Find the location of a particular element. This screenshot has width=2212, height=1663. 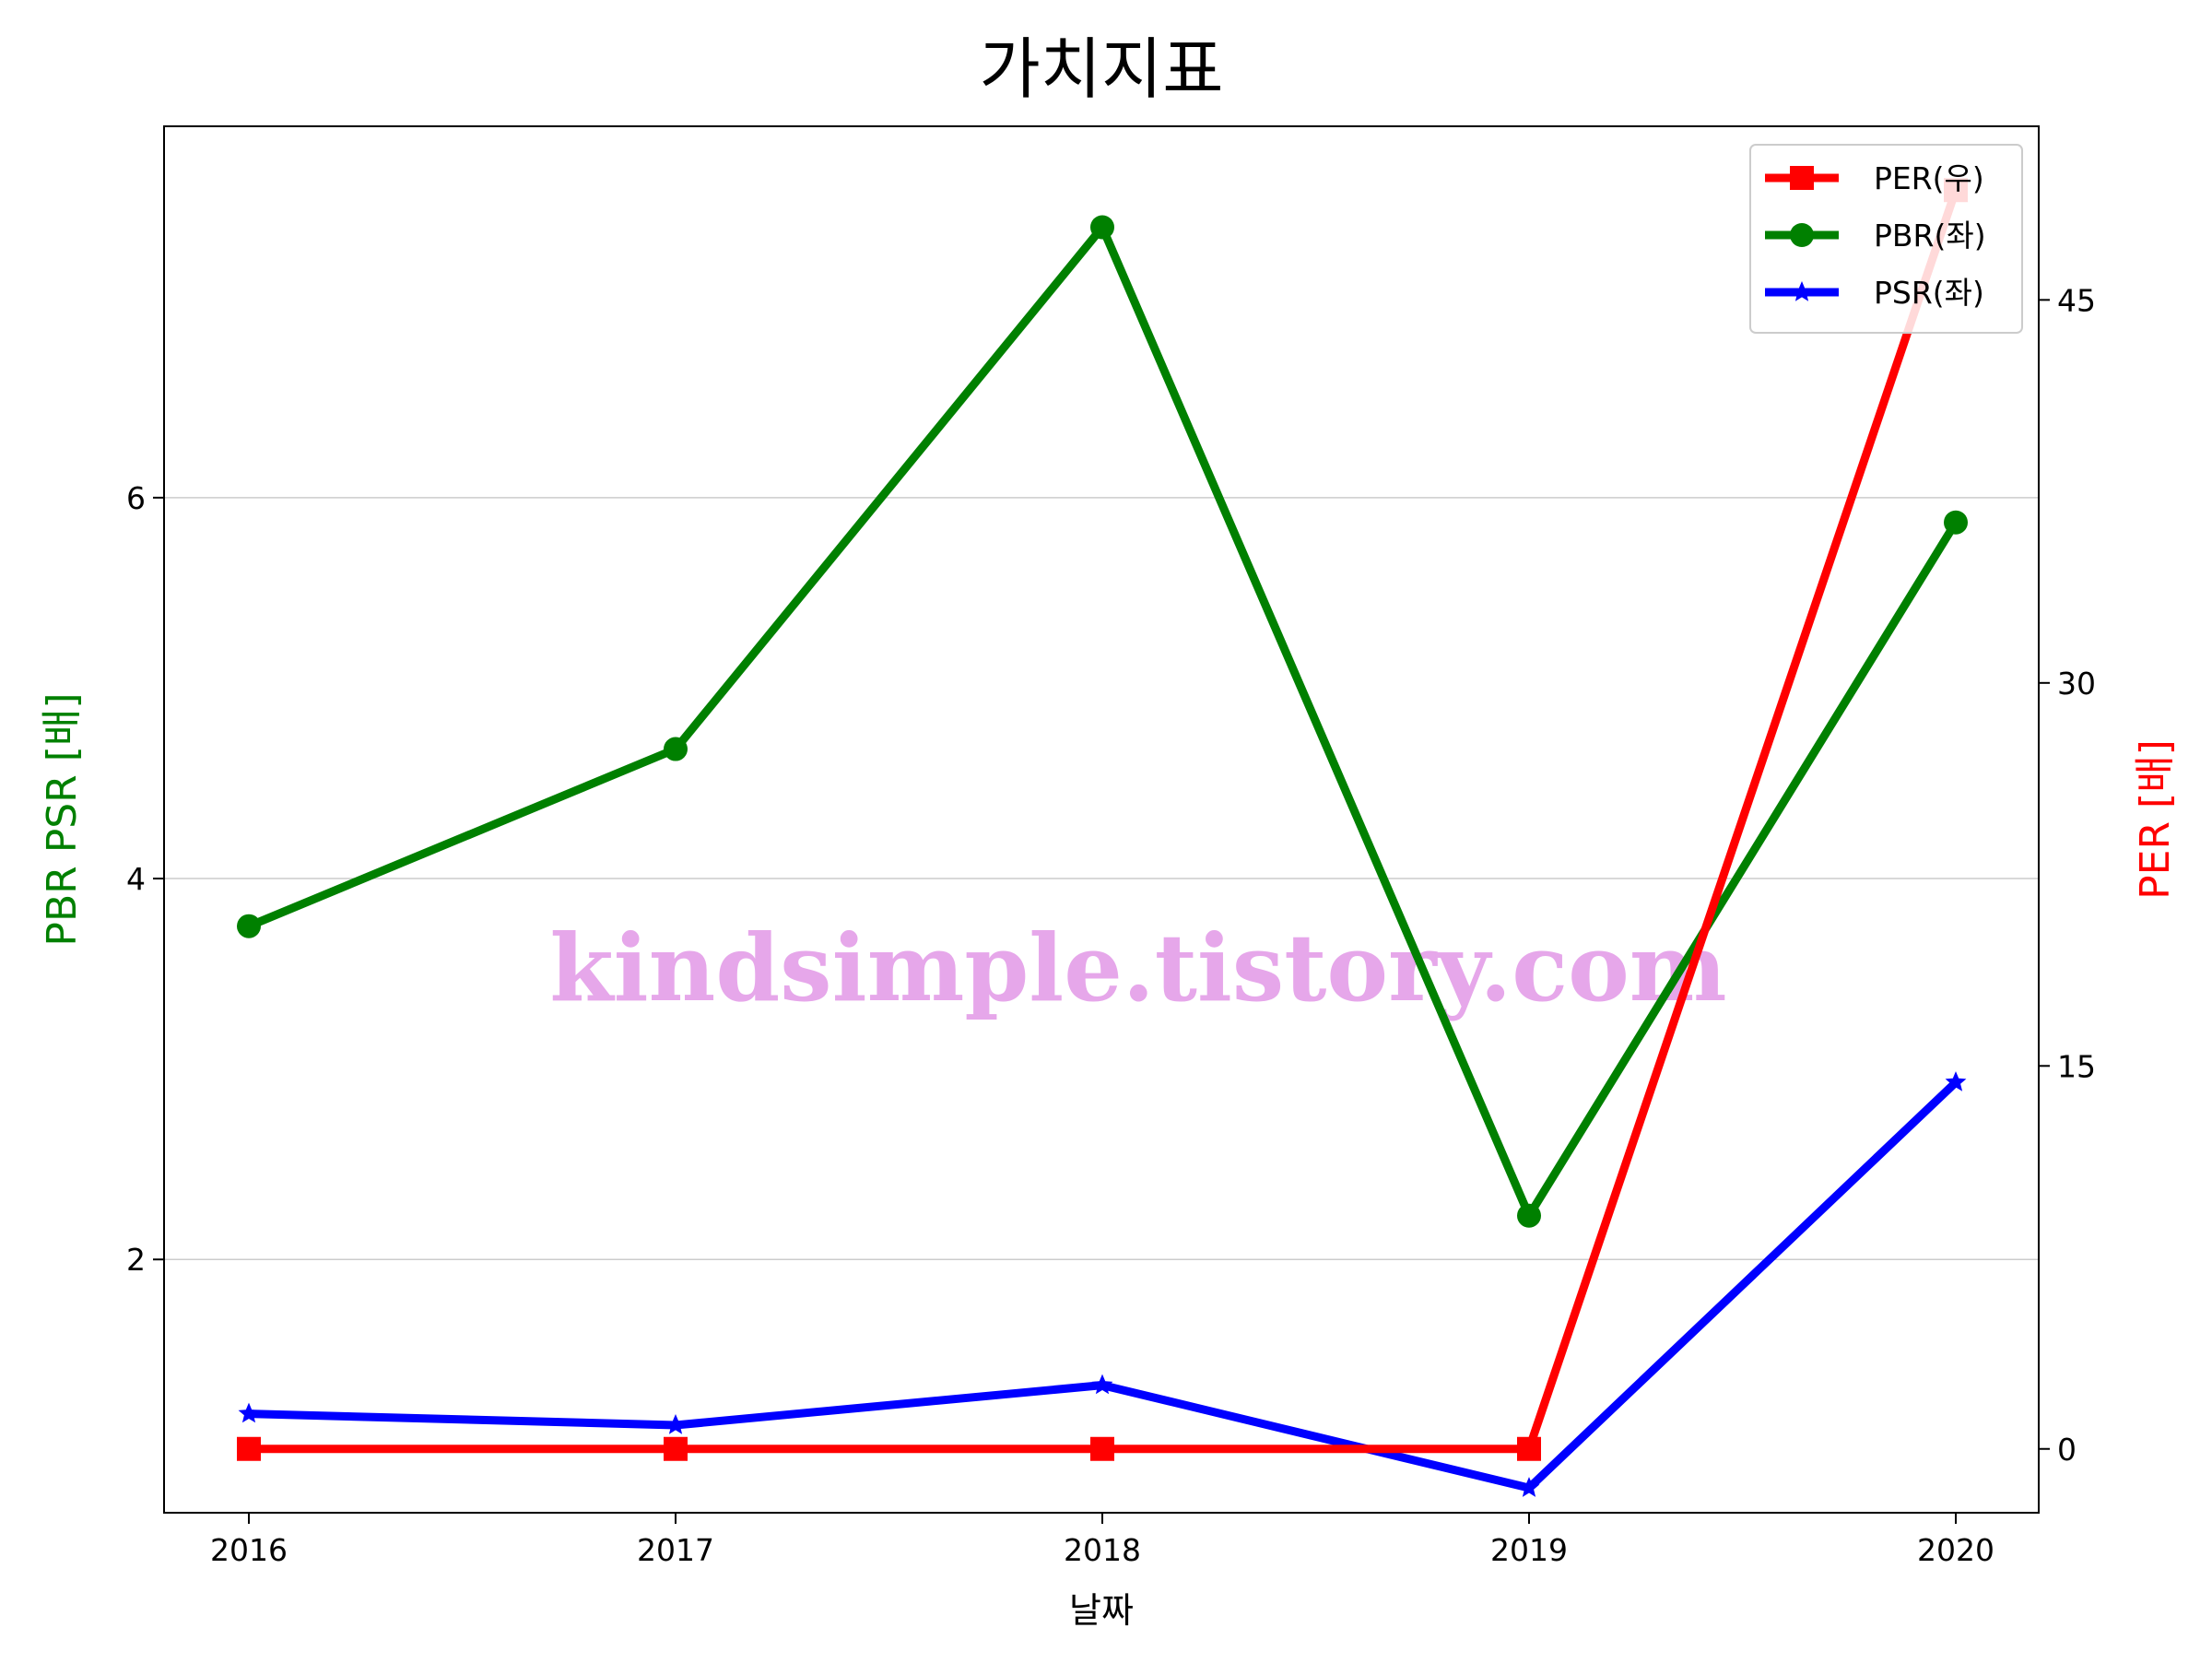

legend: PER(우) PBR(좌) PSR(좌) is located at coordinates (1886, 239).